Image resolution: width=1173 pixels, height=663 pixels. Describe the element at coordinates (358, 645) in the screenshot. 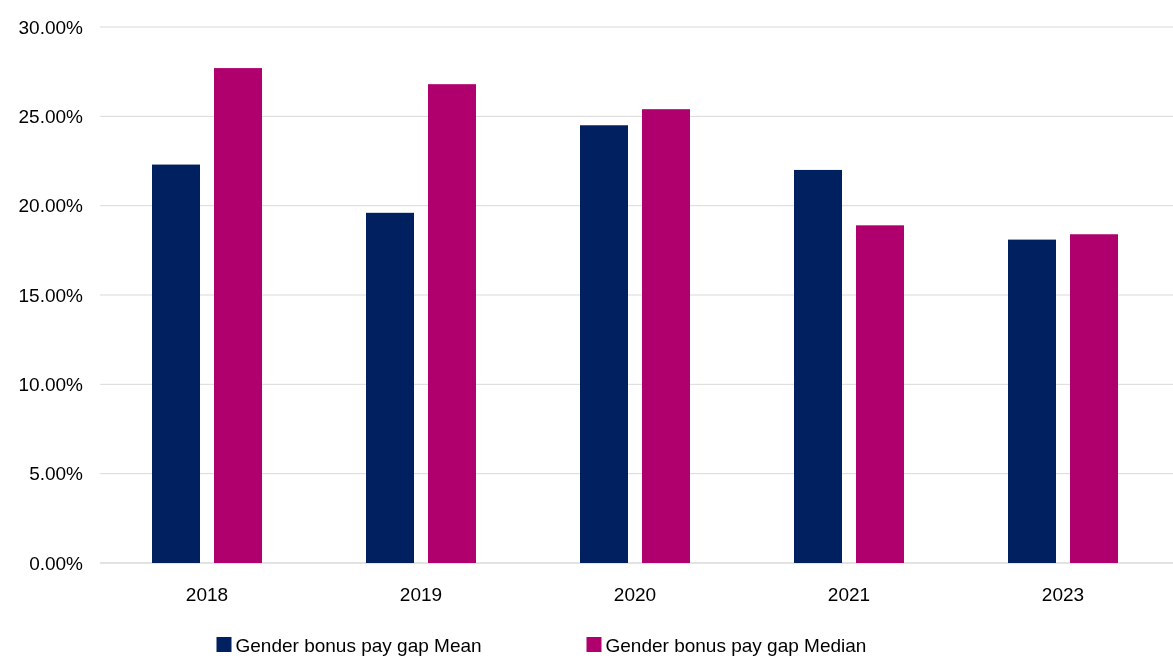

I see `legend-label: Gender bonus pay gap Mean` at that location.